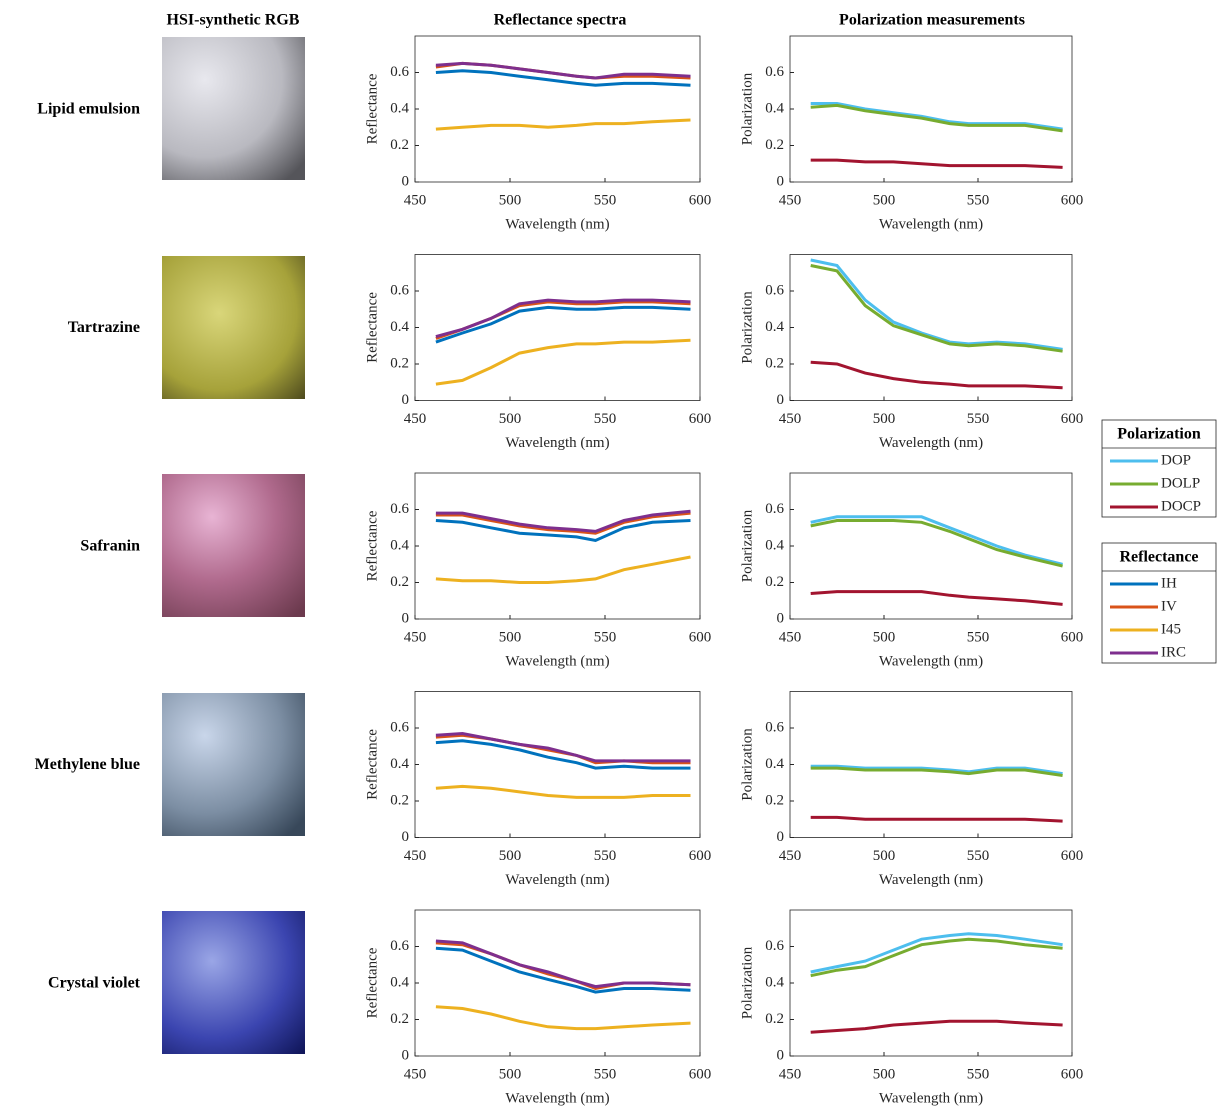 This screenshot has height=1112, width=1217. What do you see at coordinates (1159, 434) in the screenshot?
I see `legend-title: Polarization` at bounding box center [1159, 434].